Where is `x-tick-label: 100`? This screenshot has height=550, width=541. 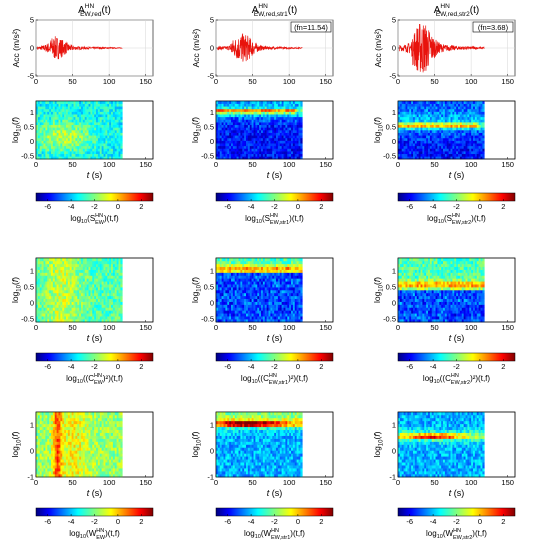
x-tick-label: 100 is located at coordinates (109, 81).